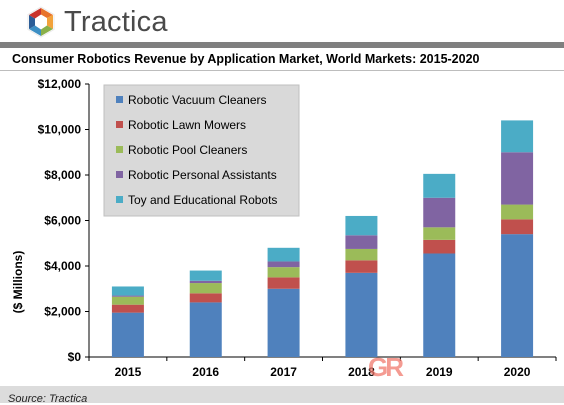 The width and height of the screenshot is (564, 405). Describe the element at coordinates (60, 84) in the screenshot. I see `y-tick-label: $12,000` at that location.